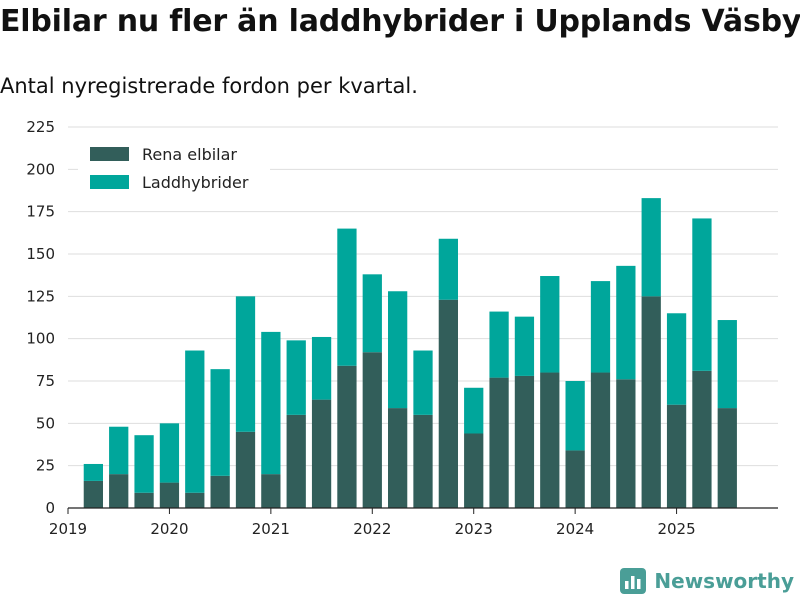  I want to click on y-tick-label: 100, so click(40, 339).